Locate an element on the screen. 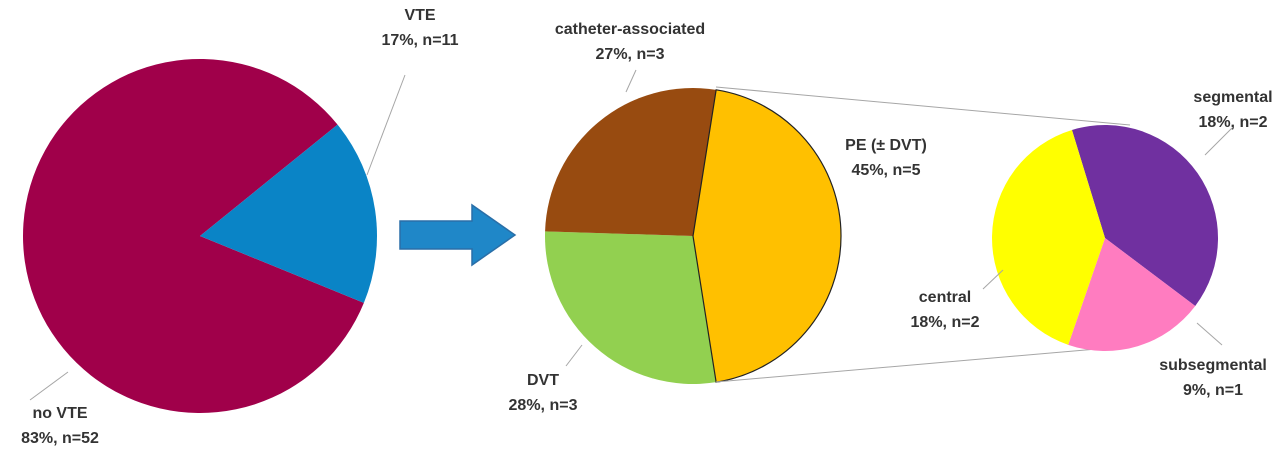  slice-segmental is located at coordinates (1145, 215).